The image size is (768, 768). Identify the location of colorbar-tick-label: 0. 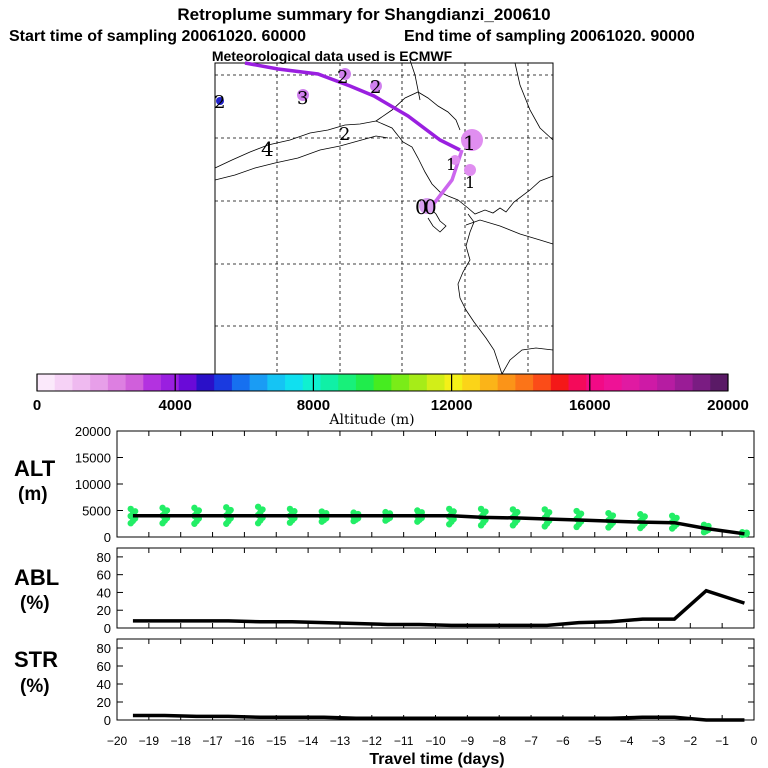
(37, 405).